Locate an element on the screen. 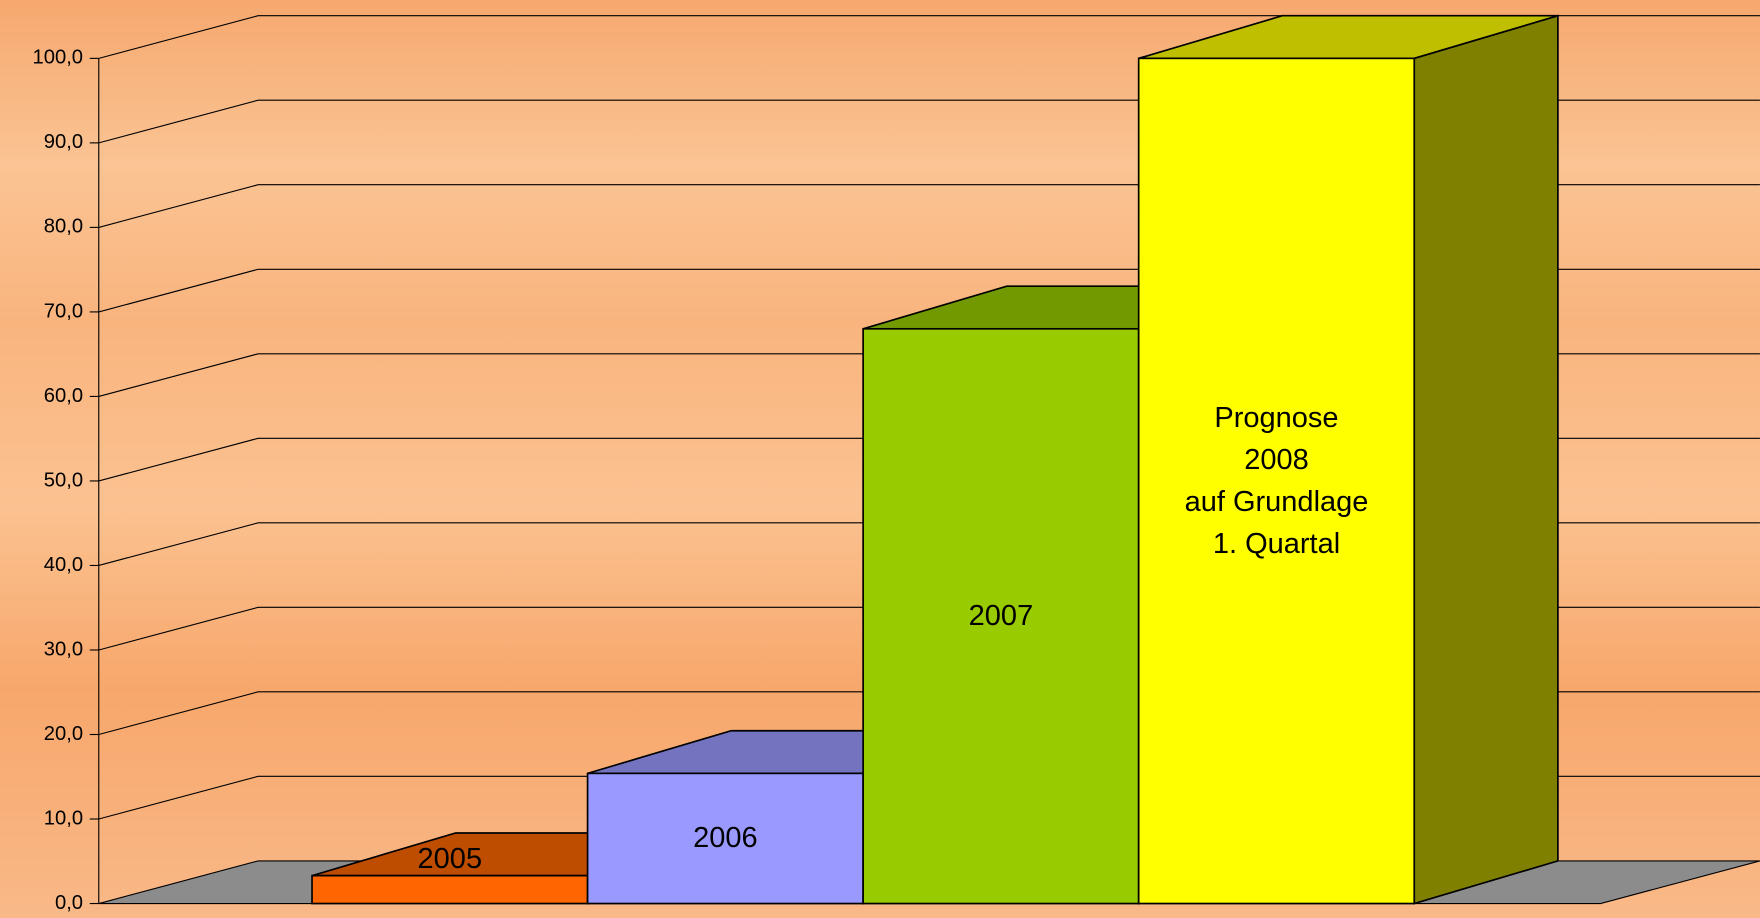  bar-label: Prognose 2008 auf Grundlage 1. Quartal is located at coordinates (1276, 480).